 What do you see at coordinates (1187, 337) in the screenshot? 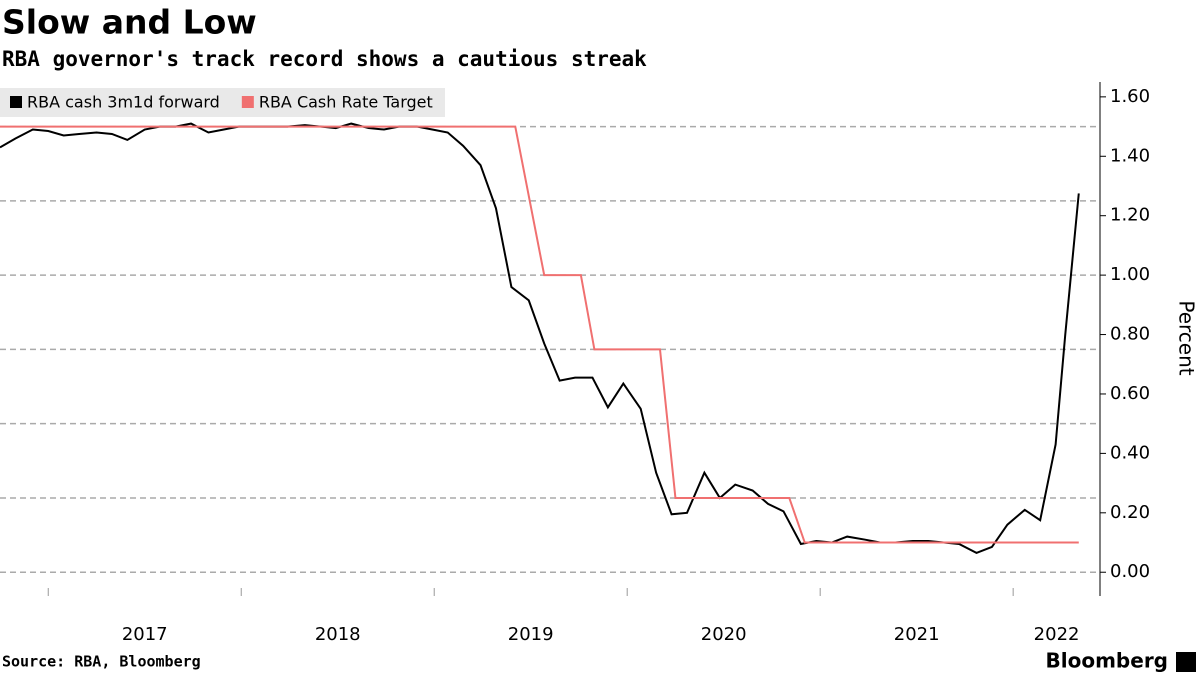
I see `y-axis-label: Percent` at bounding box center [1187, 337].